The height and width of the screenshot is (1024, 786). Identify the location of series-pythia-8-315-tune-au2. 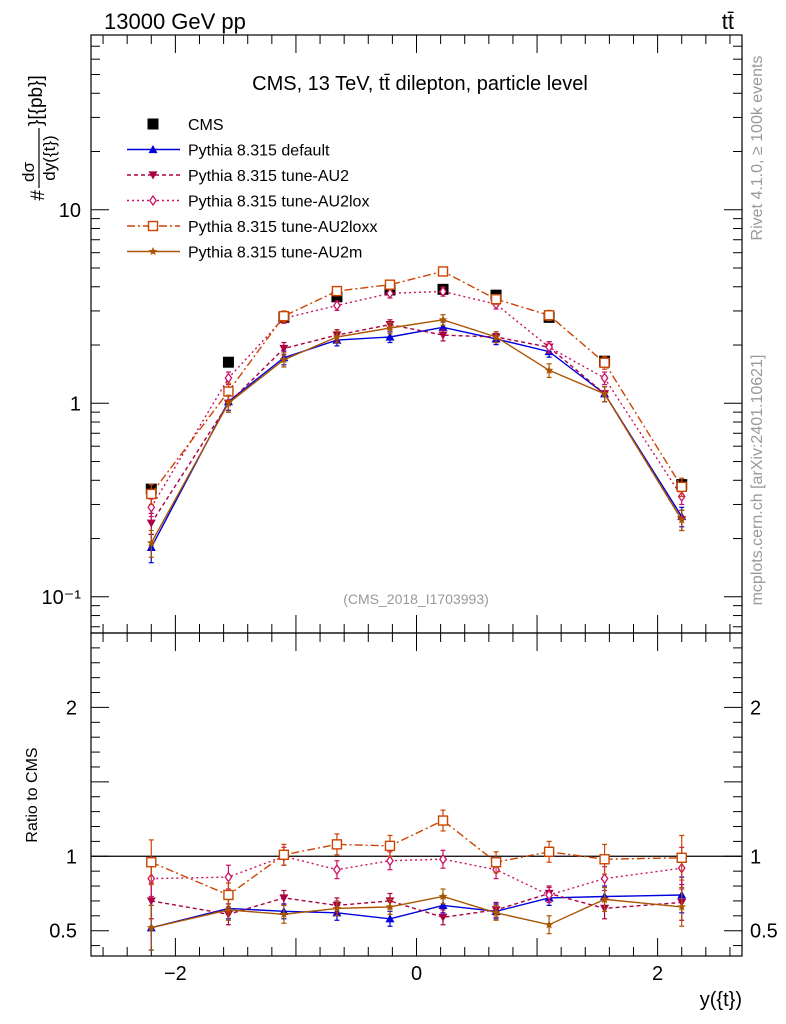
(416, 427).